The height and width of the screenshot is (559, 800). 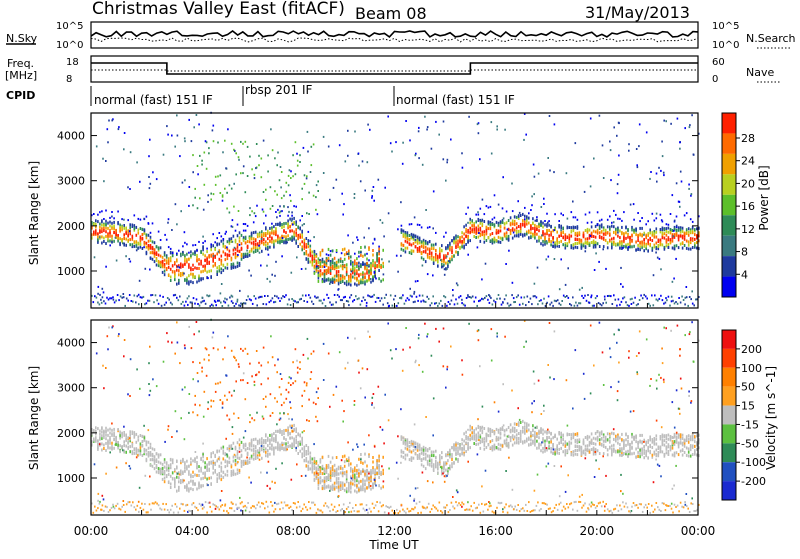 What do you see at coordinates (34, 213) in the screenshot?
I see `power-ylabel: Slant Range [km]` at bounding box center [34, 213].